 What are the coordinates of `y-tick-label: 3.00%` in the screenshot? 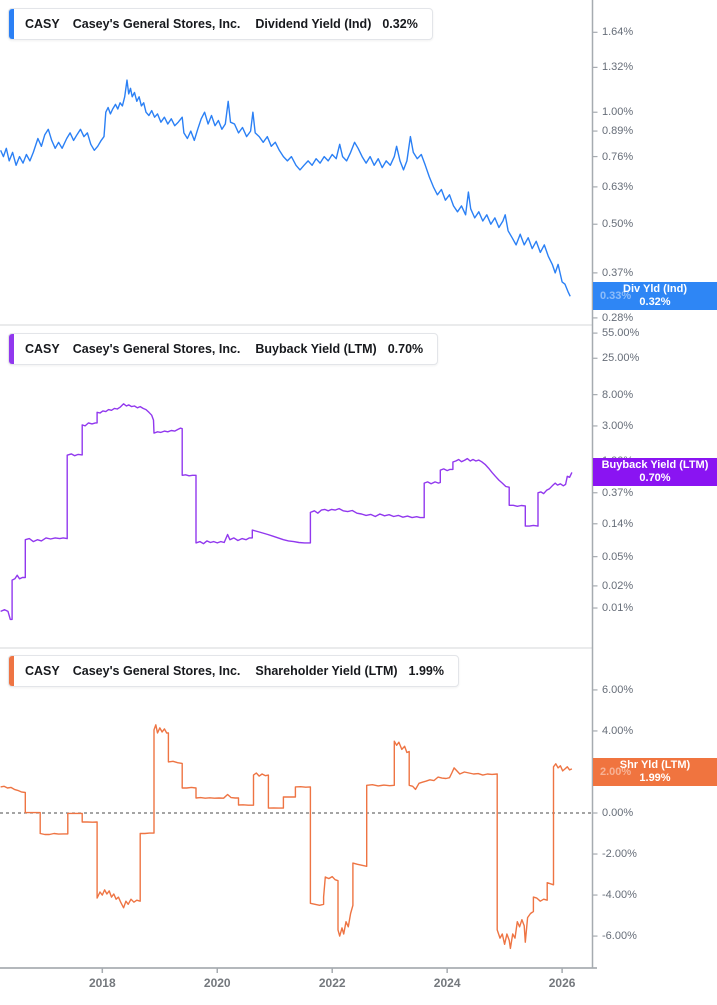 It's located at (618, 425).